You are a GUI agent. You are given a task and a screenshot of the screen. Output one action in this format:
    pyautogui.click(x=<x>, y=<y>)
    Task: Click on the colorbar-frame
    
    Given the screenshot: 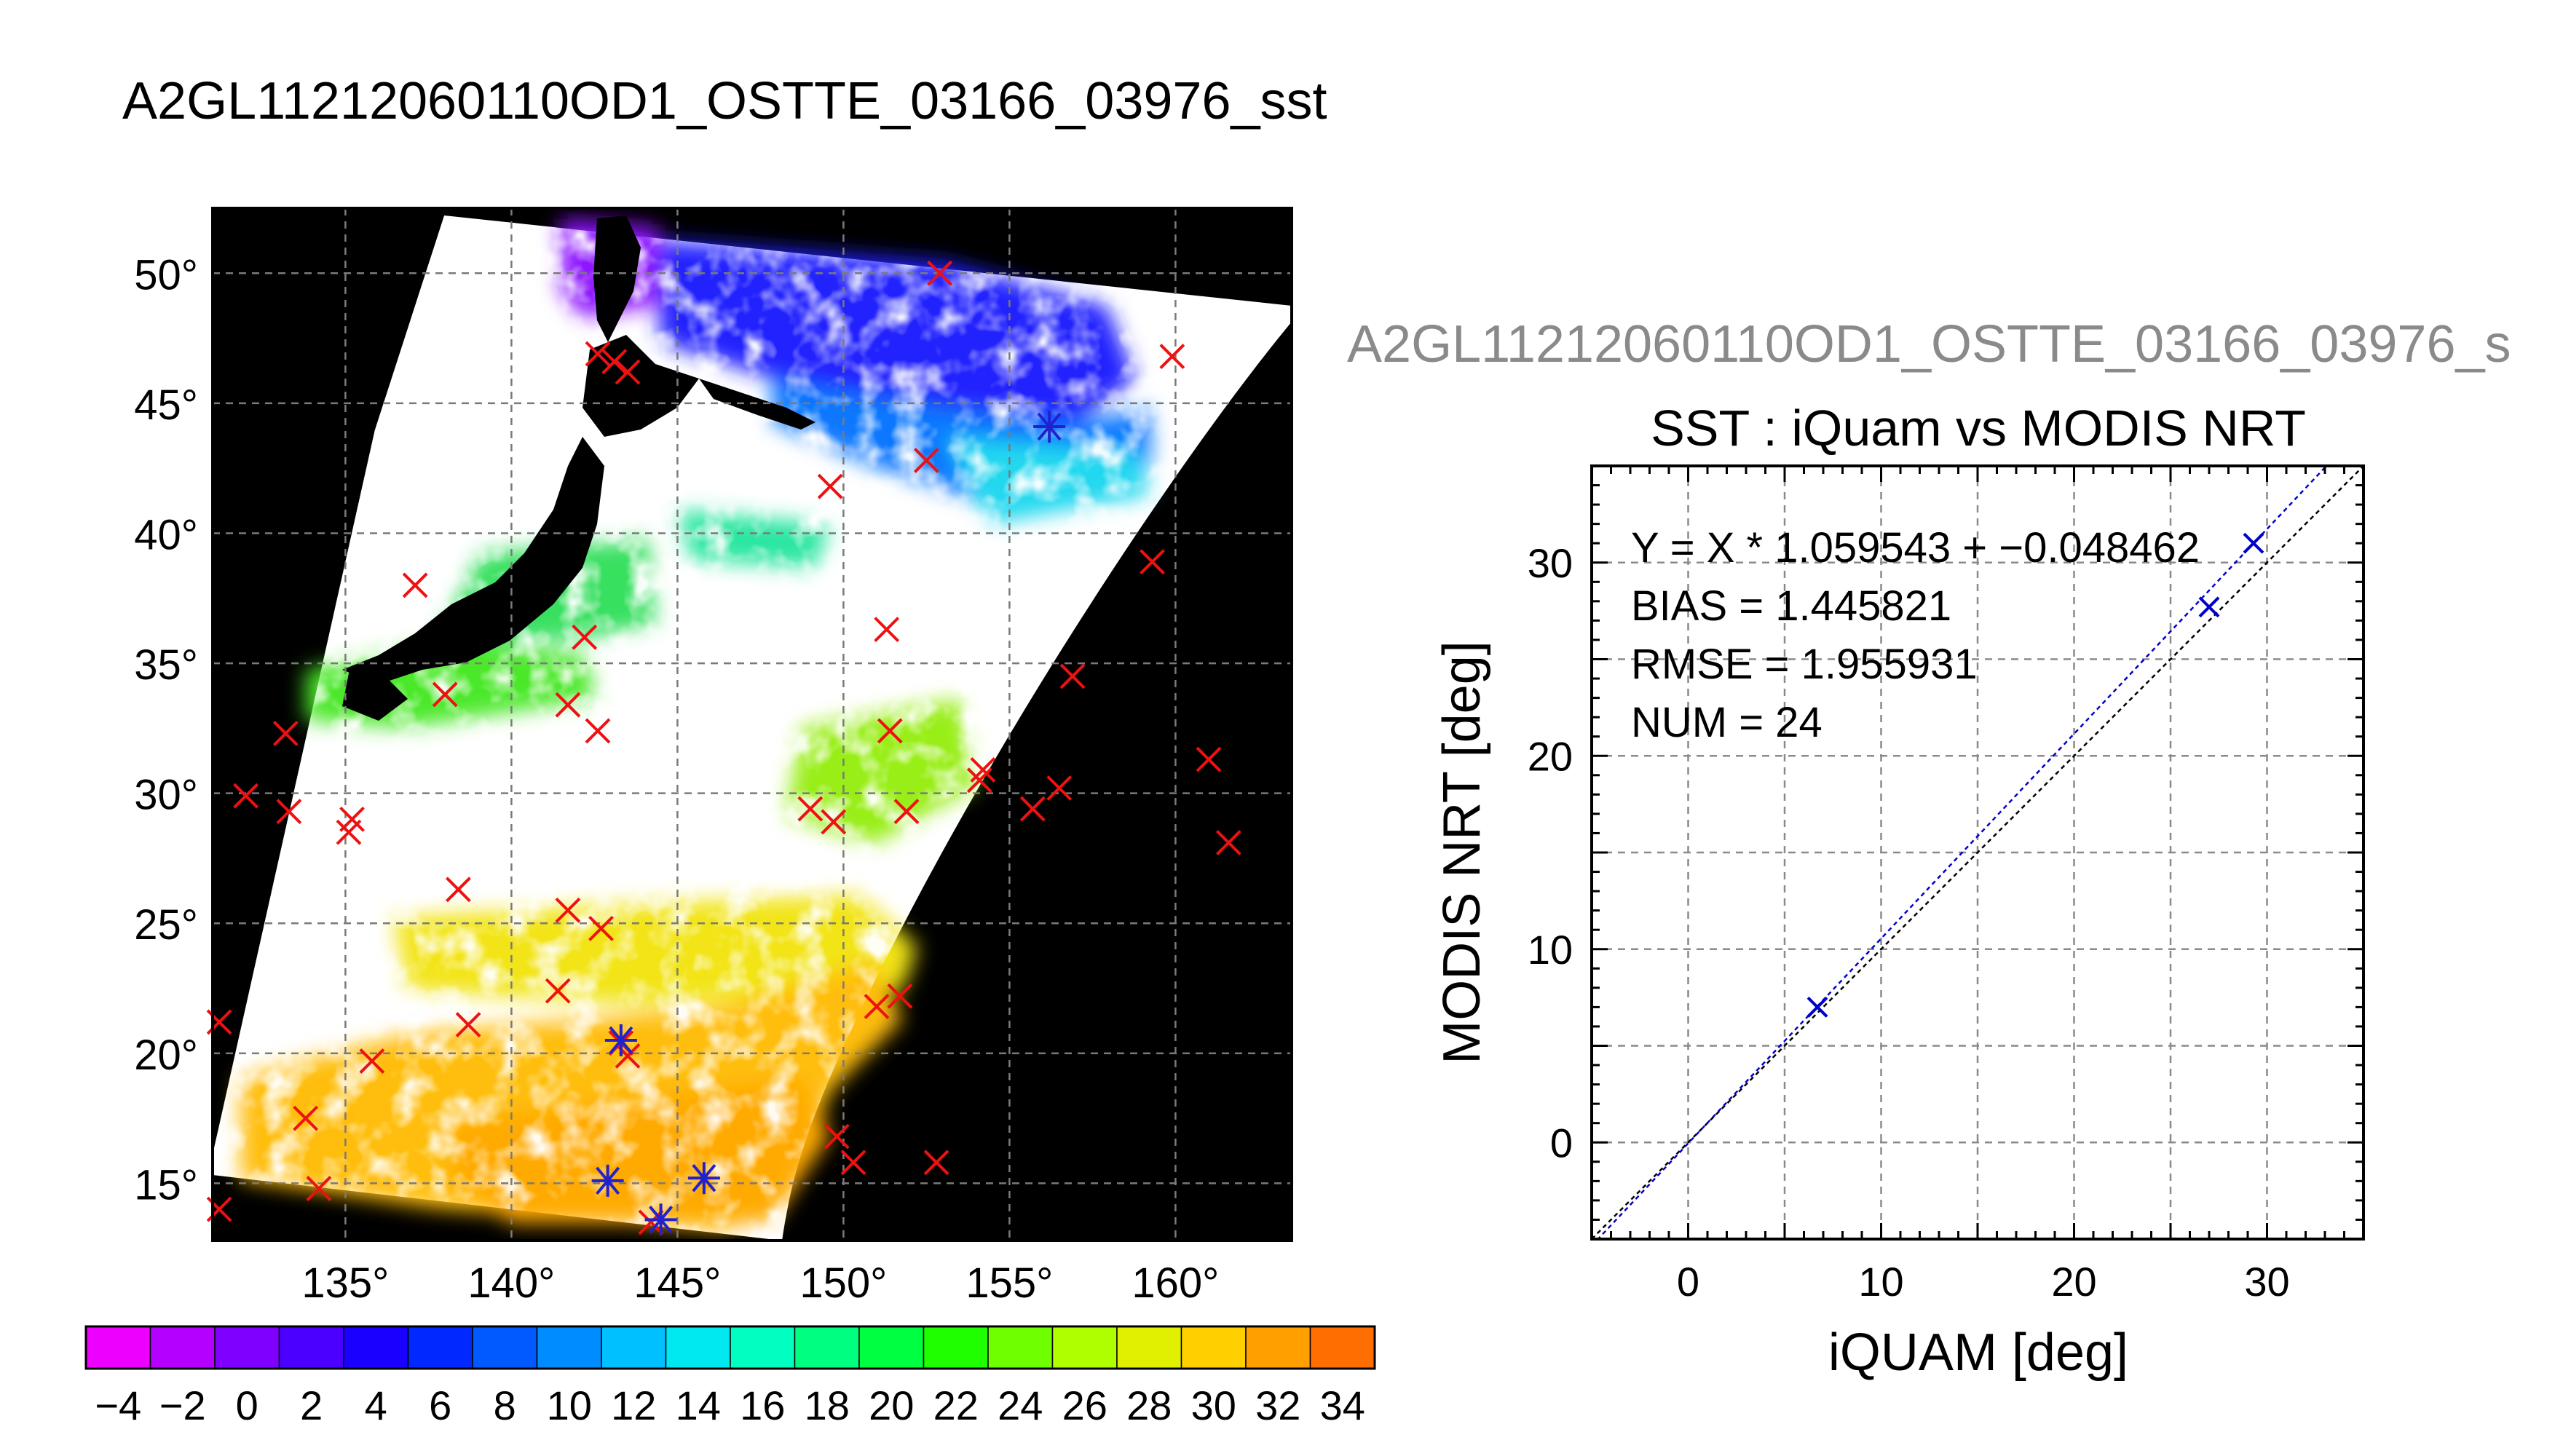 What is the action you would take?
    pyautogui.click(x=730, y=1347)
    